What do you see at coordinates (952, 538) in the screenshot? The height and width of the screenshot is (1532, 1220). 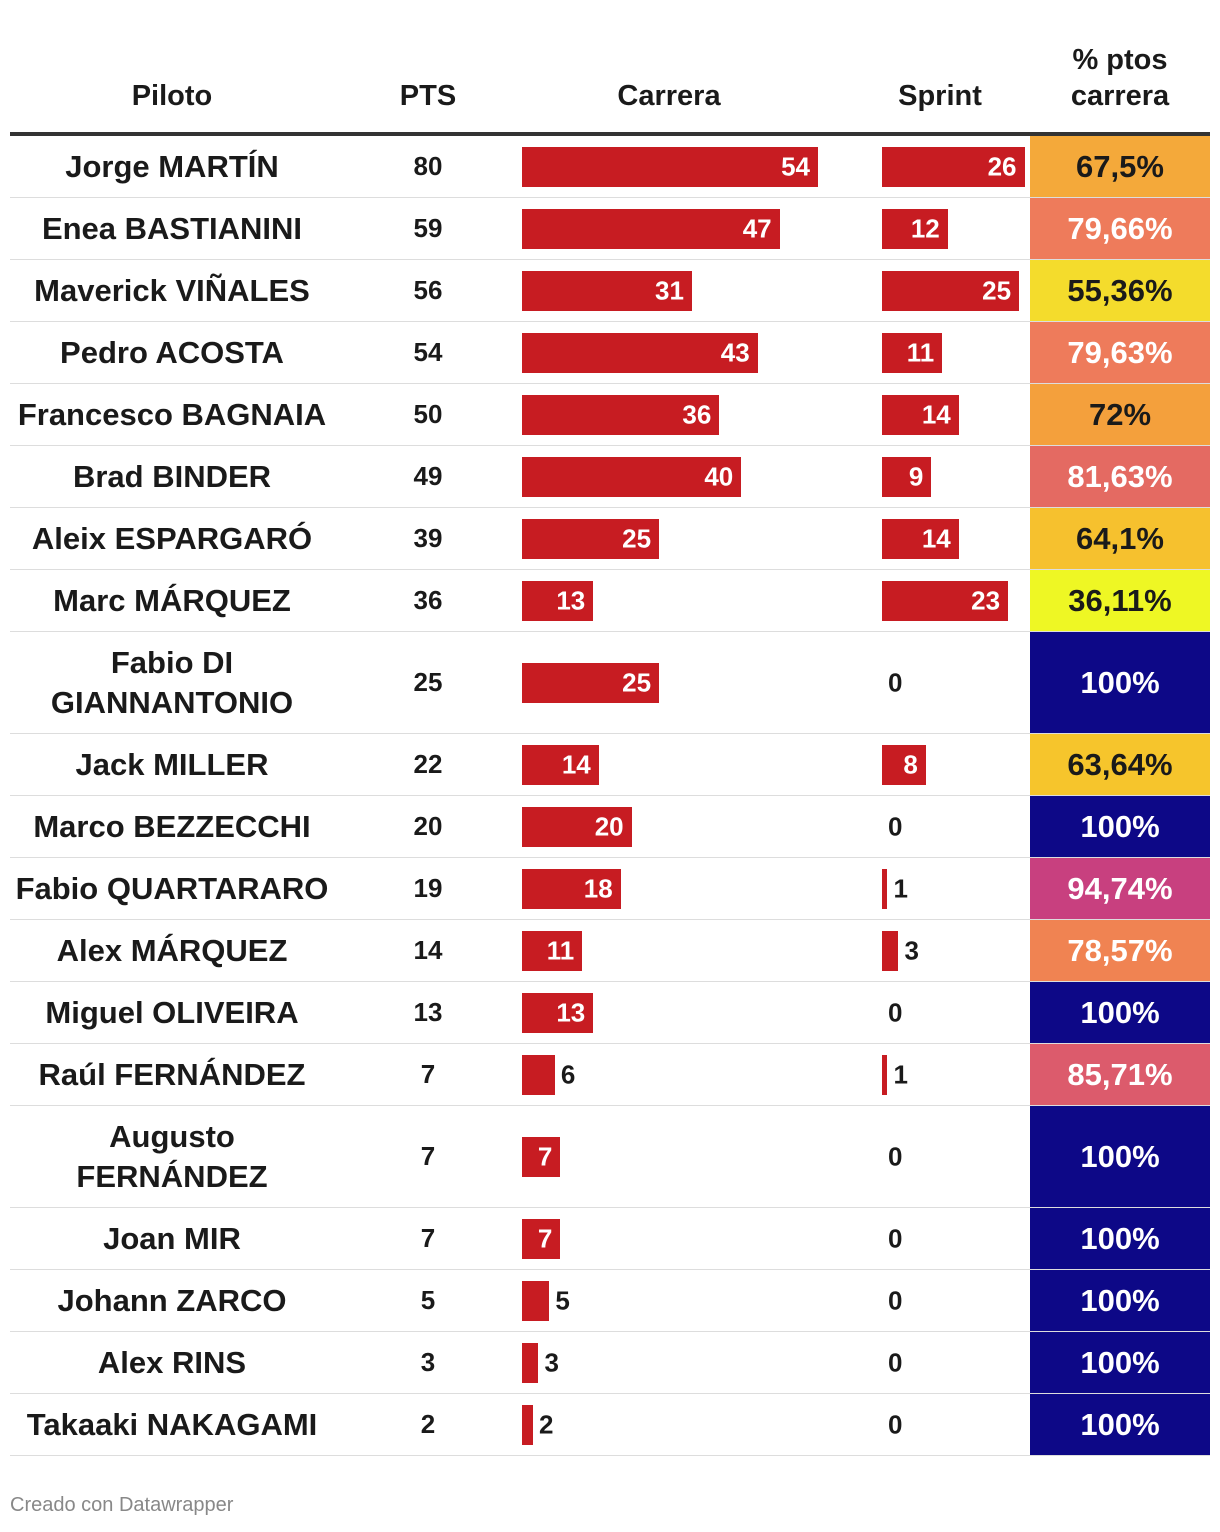 I see `sprint-bar-cell: 14` at bounding box center [952, 538].